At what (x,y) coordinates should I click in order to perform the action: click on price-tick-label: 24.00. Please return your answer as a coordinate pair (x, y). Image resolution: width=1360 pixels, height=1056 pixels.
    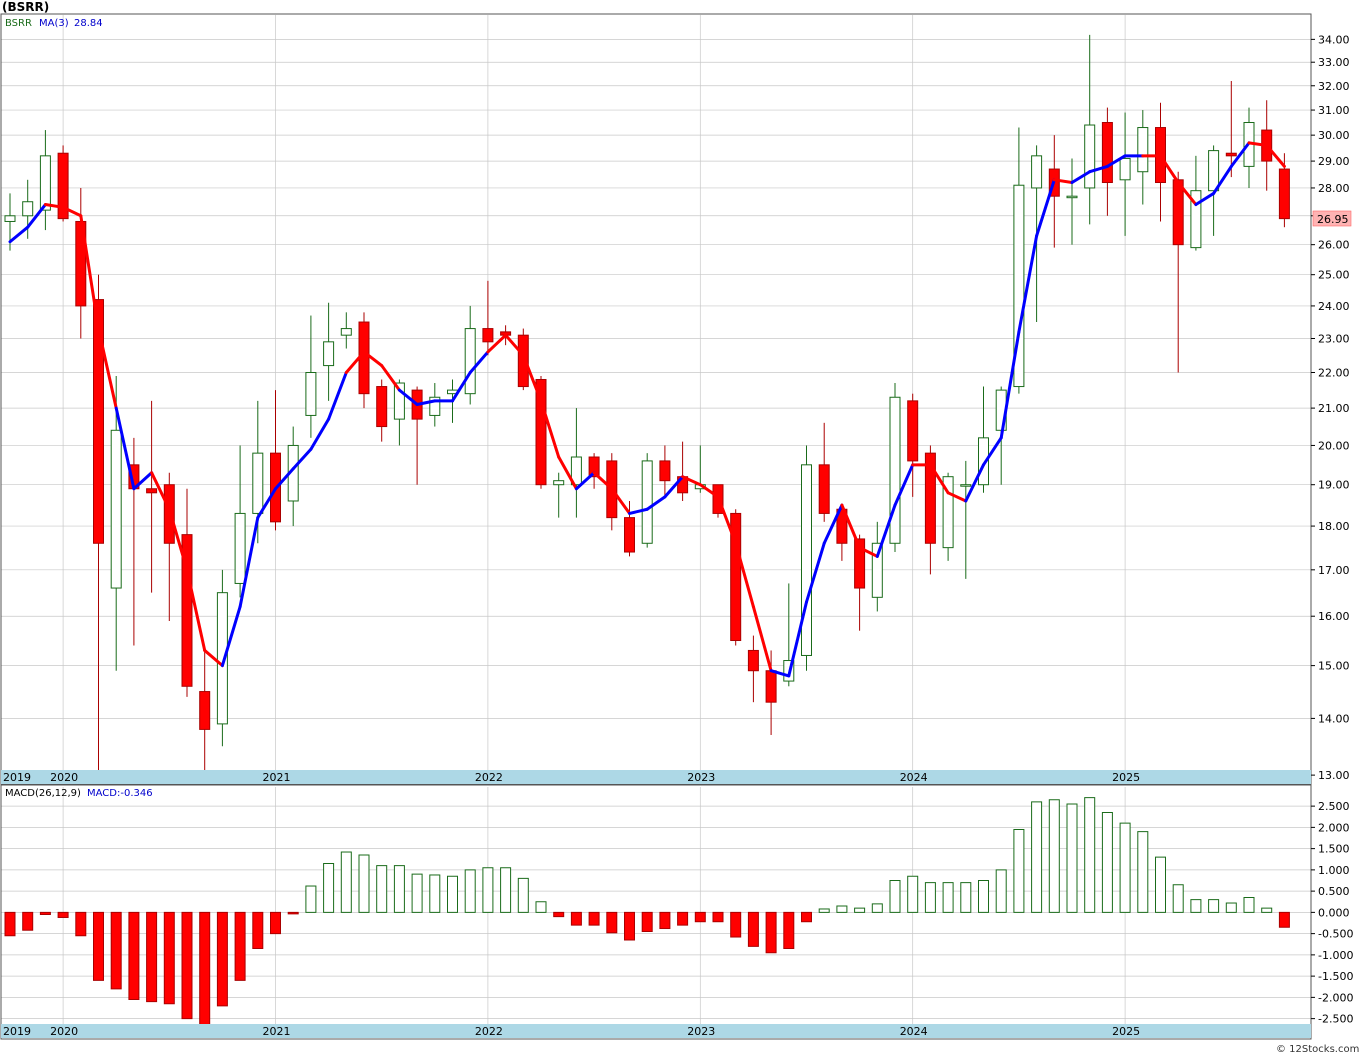
    Looking at the image, I should click on (1334, 306).